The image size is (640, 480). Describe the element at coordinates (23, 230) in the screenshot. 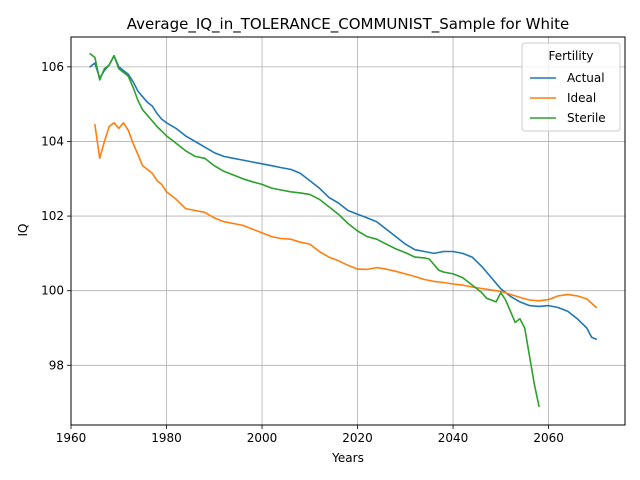

I see `y-axis-label: IQ` at that location.